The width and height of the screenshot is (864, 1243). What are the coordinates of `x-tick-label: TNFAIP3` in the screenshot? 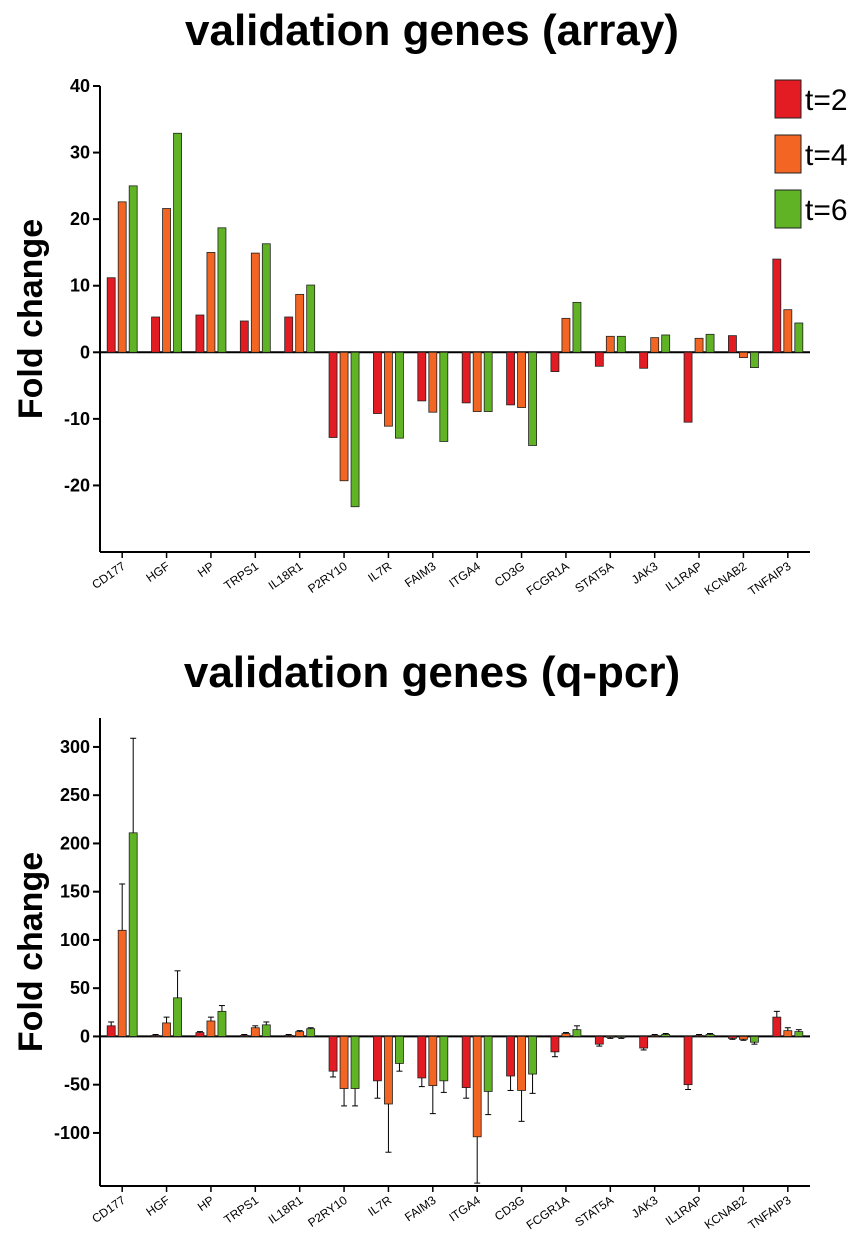 It's located at (770, 1213).